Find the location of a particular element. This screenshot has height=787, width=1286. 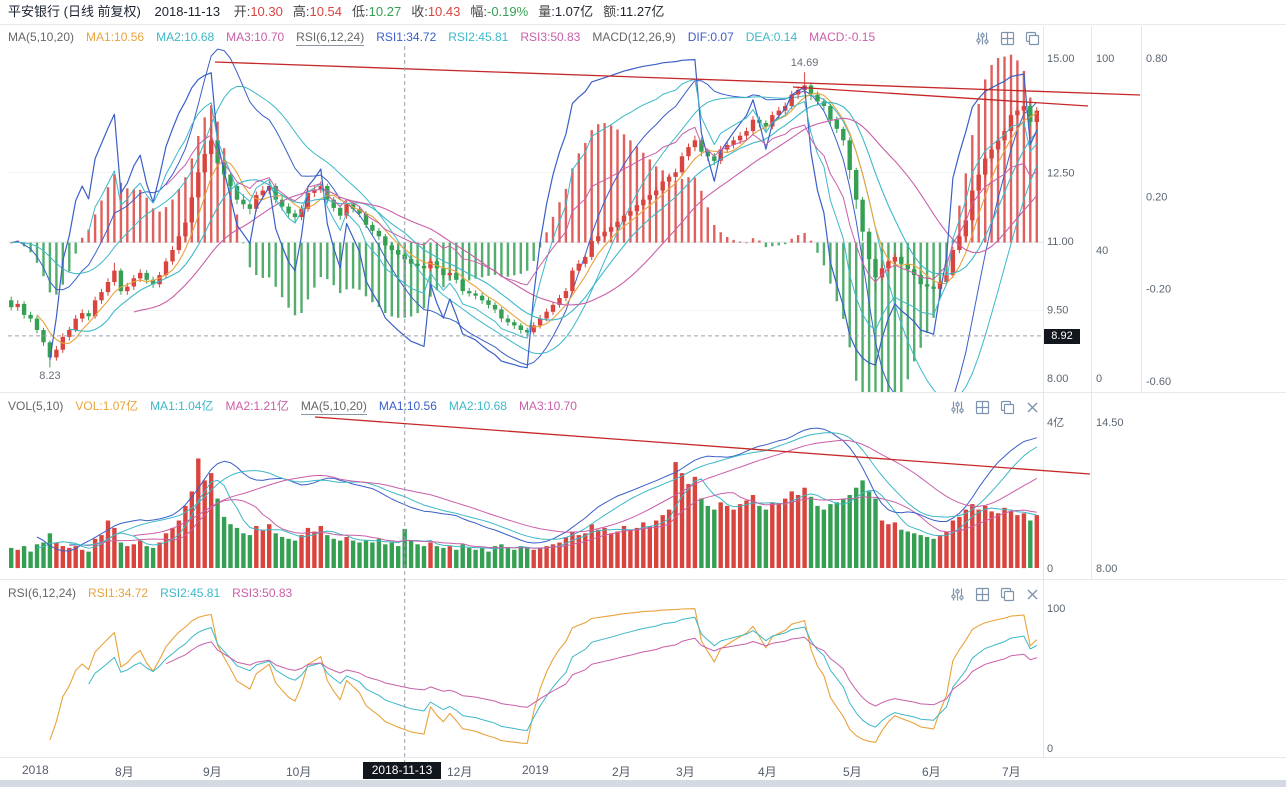

x-axis-label: 4月 is located at coordinates (767, 772).